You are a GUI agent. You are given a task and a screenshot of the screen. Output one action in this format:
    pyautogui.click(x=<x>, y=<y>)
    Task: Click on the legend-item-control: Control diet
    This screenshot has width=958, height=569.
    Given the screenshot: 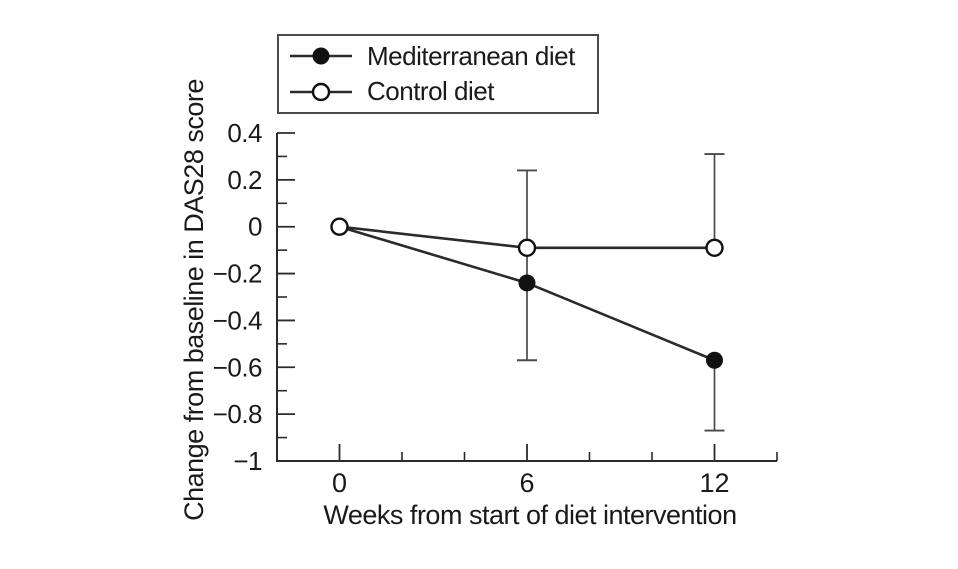 What is the action you would take?
    pyautogui.click(x=443, y=91)
    